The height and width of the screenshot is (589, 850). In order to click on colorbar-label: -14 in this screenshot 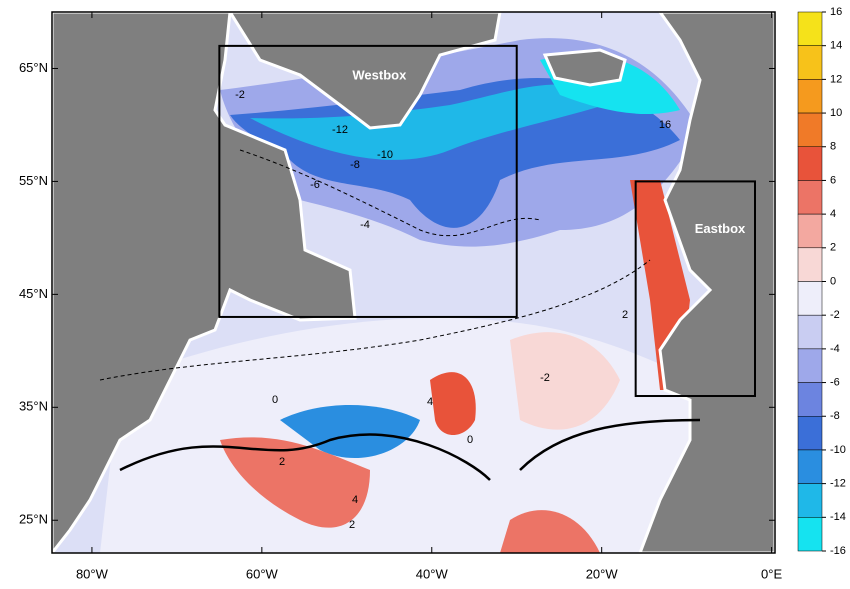, I will do `click(838, 517)`.